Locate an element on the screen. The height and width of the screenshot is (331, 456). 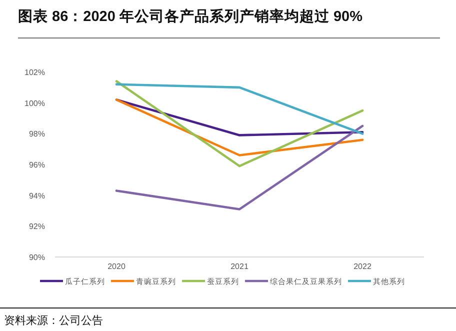
annotation: 资料来源：公司公告 is located at coordinates (53, 320).